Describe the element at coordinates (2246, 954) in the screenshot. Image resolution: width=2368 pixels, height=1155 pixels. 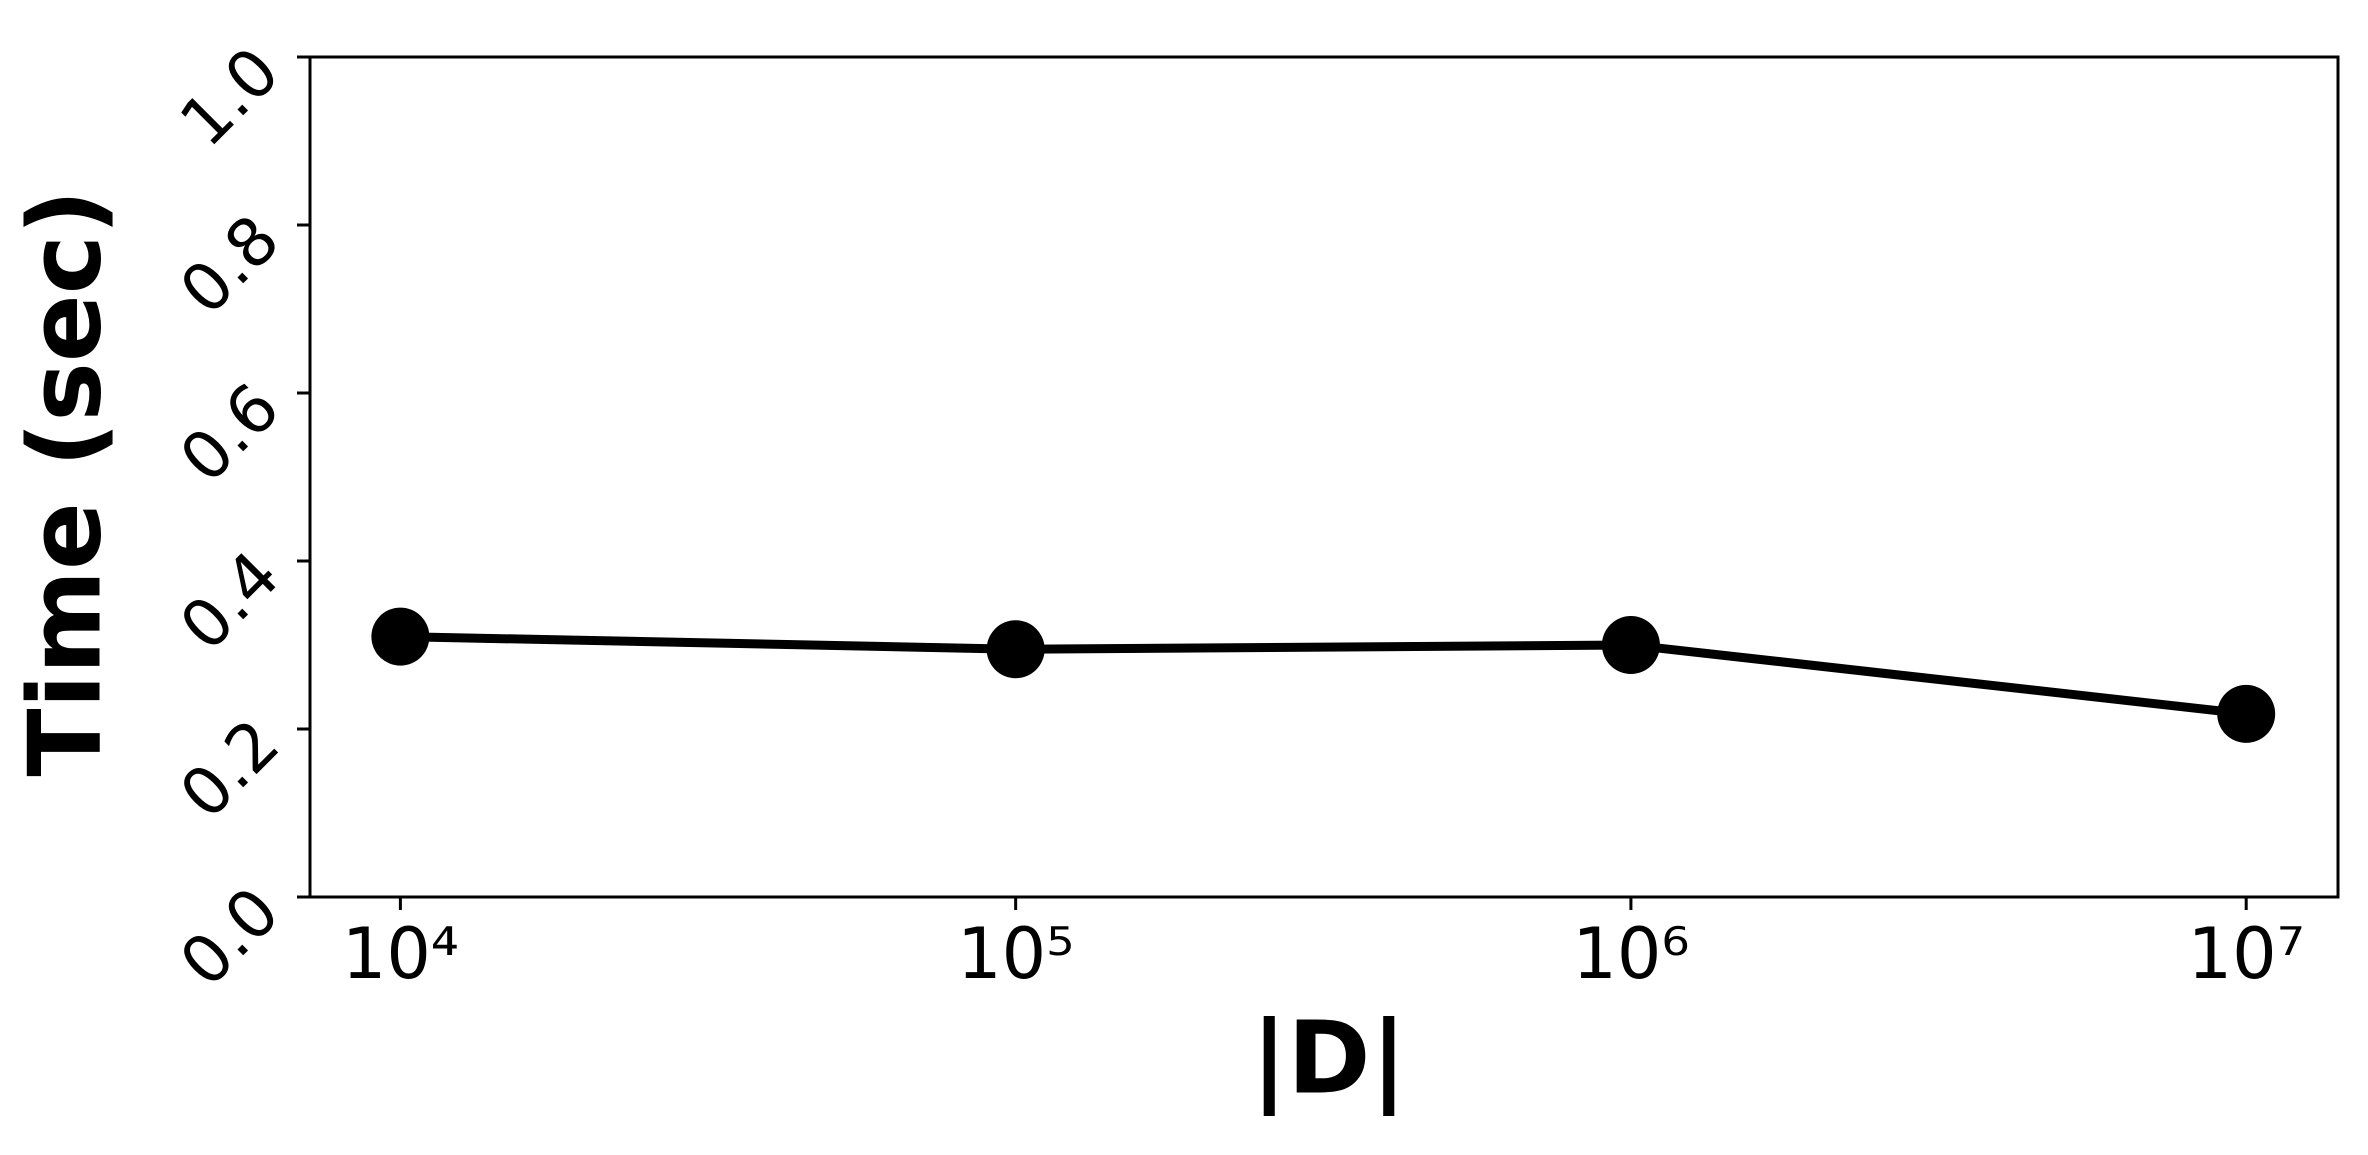
I see `x-tick-label: 10⁷` at that location.